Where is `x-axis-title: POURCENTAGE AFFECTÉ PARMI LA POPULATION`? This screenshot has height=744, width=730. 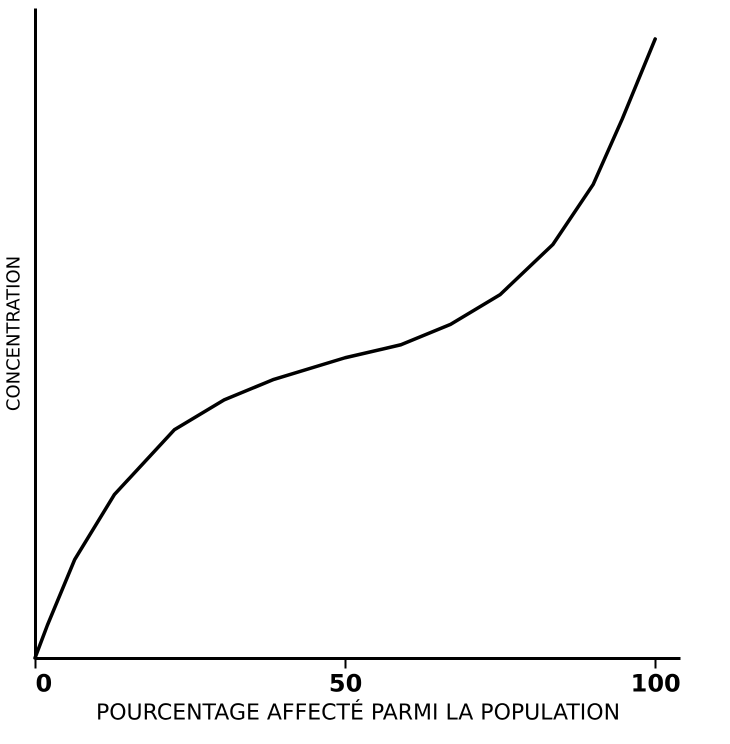 x-axis-title: POURCENTAGE AFFECTÉ PARMI LA POPULATION is located at coordinates (358, 712).